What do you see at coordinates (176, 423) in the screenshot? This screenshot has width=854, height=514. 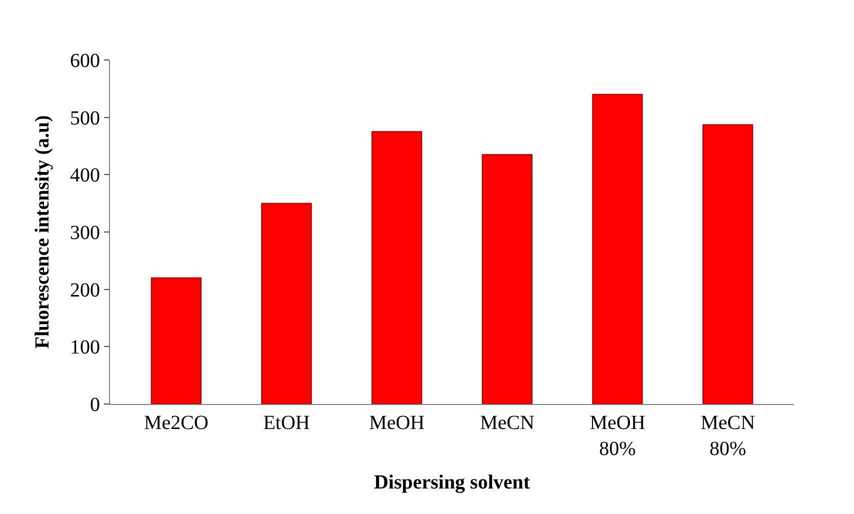 I see `x-tick-label: Me2CO` at bounding box center [176, 423].